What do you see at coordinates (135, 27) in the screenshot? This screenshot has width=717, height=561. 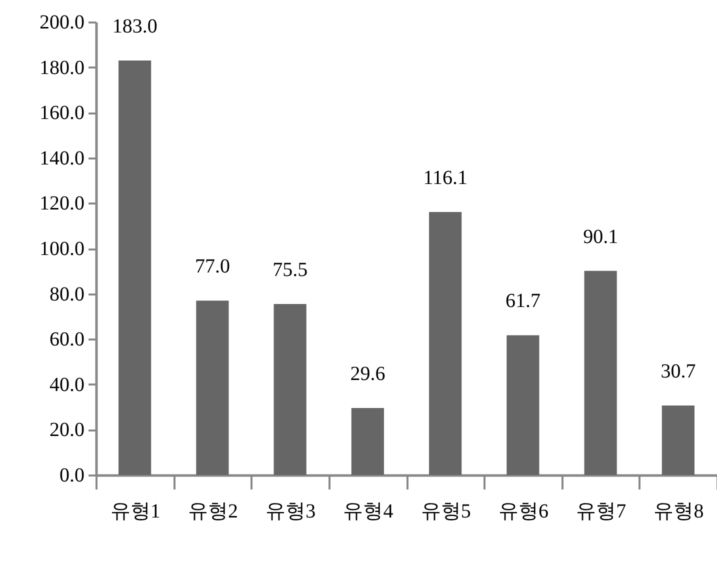 I see `data-label: 183.0` at bounding box center [135, 27].